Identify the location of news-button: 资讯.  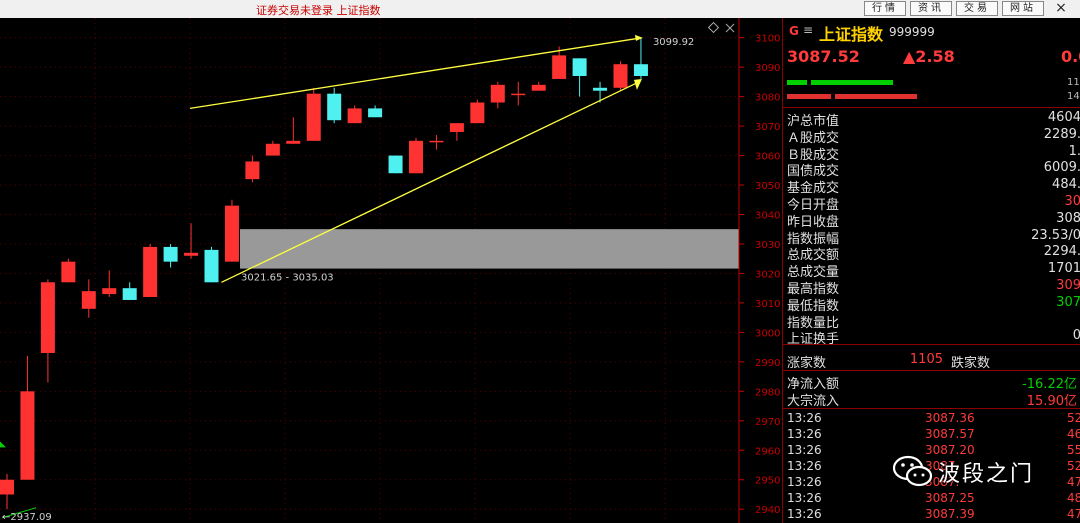
(931, 8).